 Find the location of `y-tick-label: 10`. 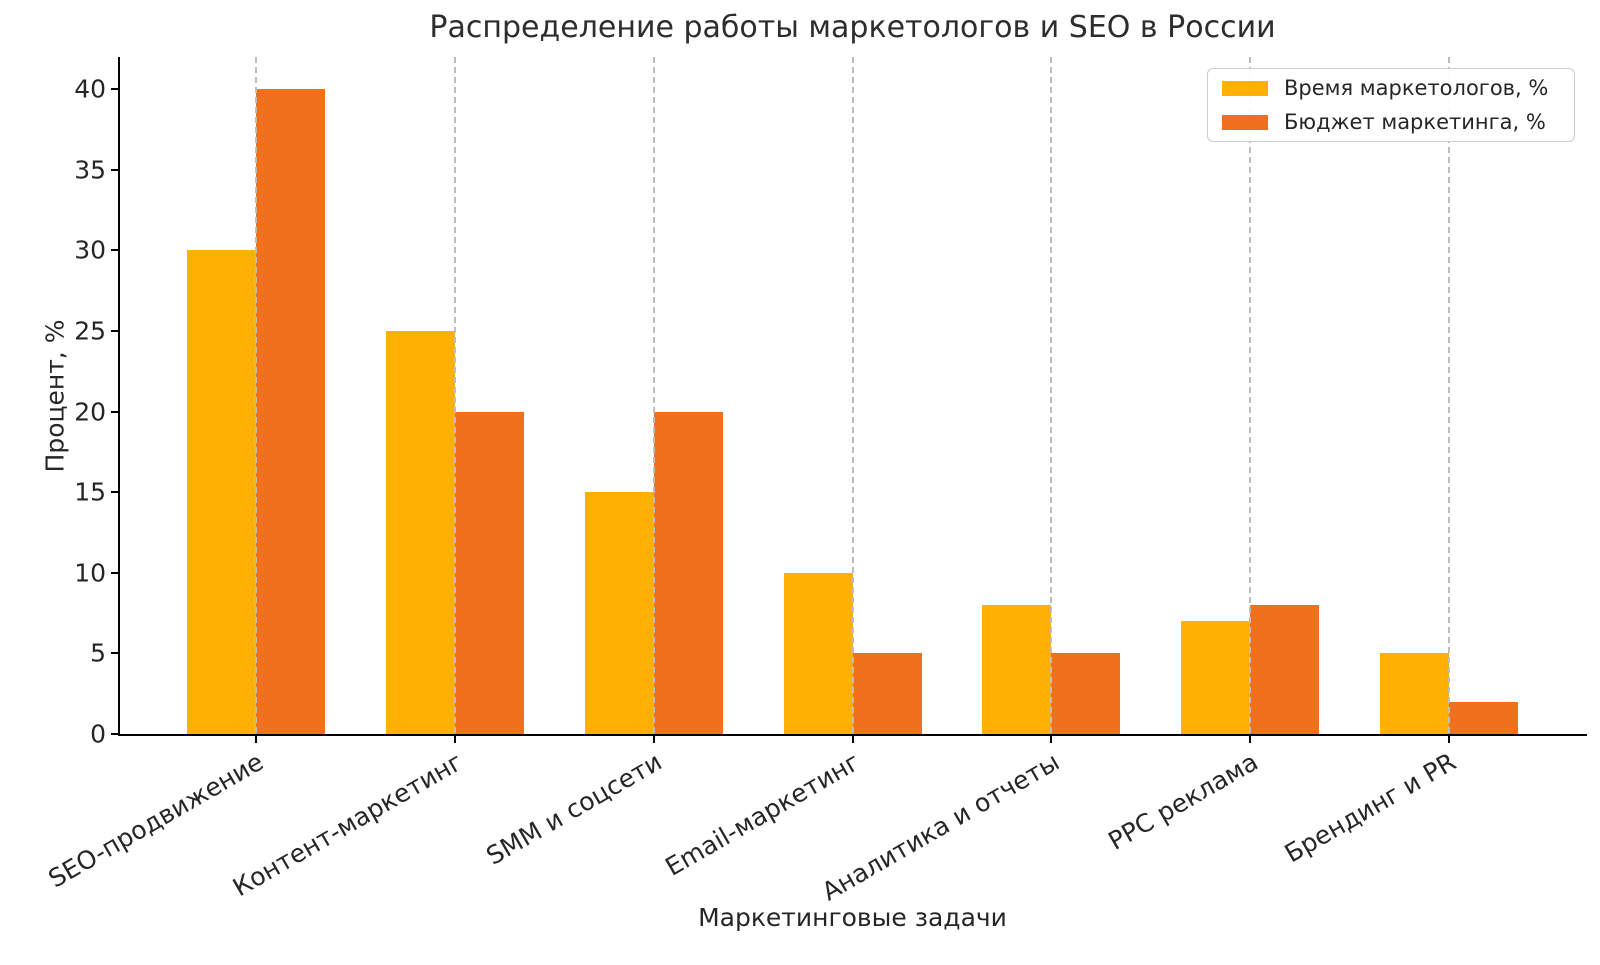

y-tick-label: 10 is located at coordinates (90, 573).